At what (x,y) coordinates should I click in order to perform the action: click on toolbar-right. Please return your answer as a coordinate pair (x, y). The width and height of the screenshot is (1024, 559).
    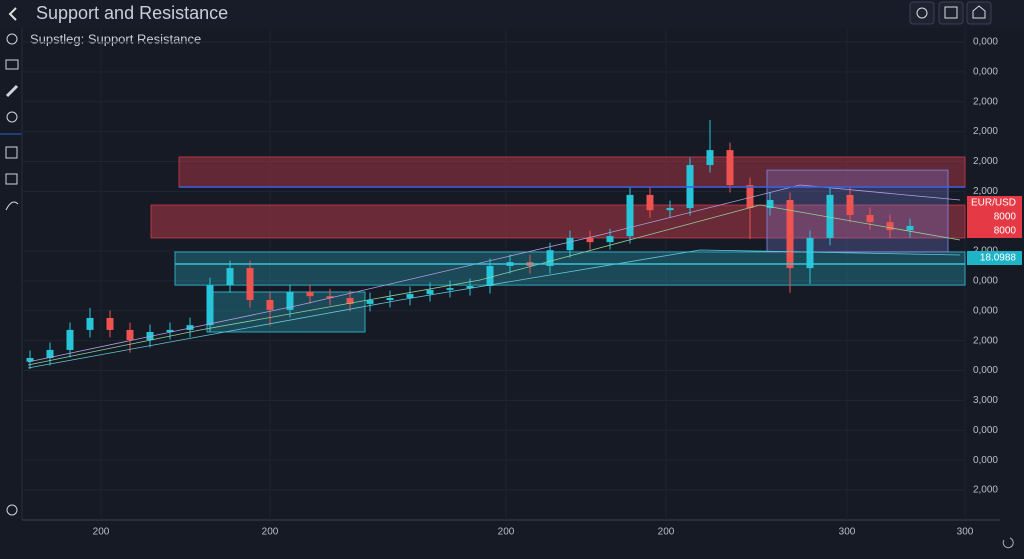
    Looking at the image, I should click on (950, 13).